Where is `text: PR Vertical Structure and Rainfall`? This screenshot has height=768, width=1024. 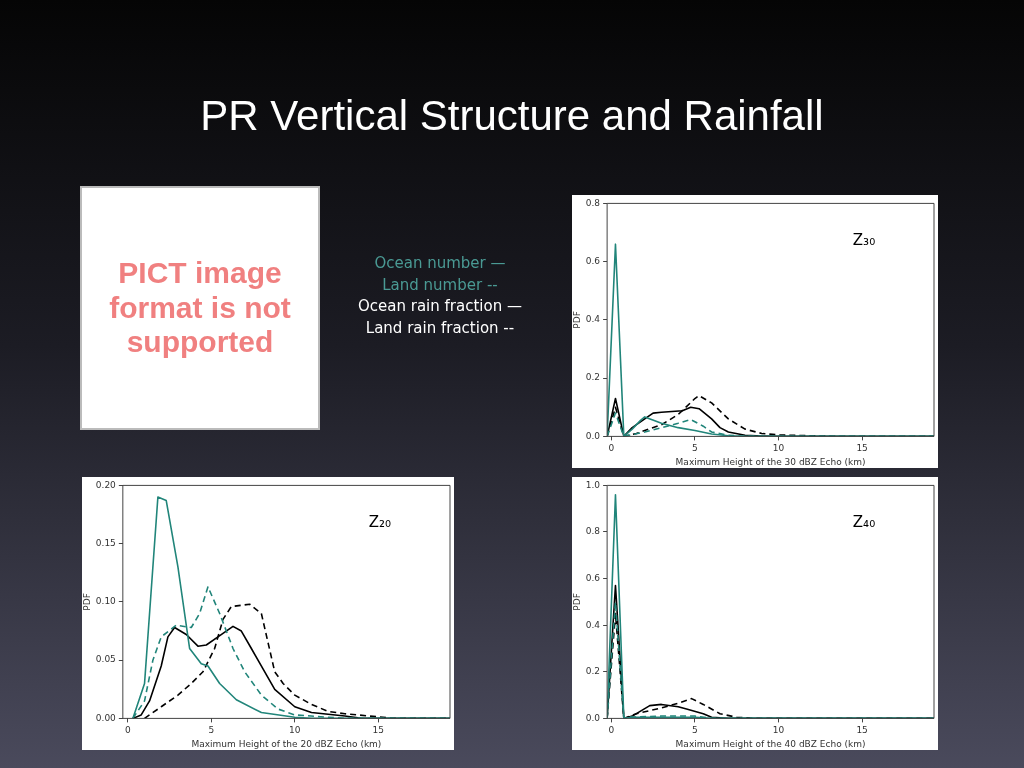 text: PR Vertical Structure and Rainfall is located at coordinates (512, 116).